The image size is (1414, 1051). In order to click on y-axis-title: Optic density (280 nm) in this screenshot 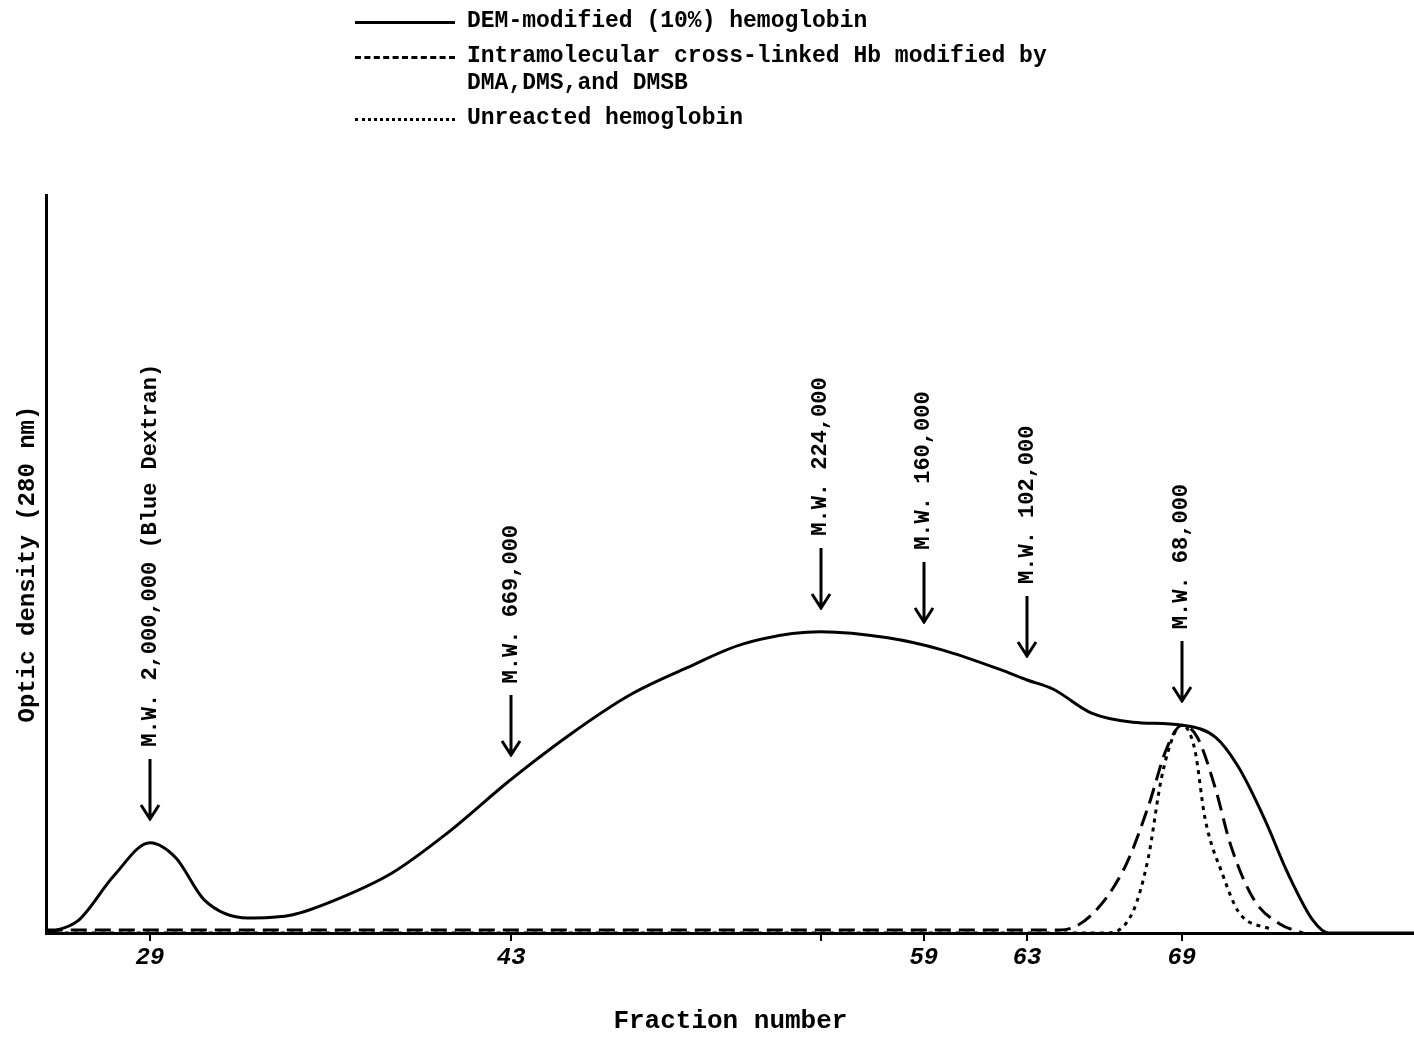, I will do `click(28, 564)`.